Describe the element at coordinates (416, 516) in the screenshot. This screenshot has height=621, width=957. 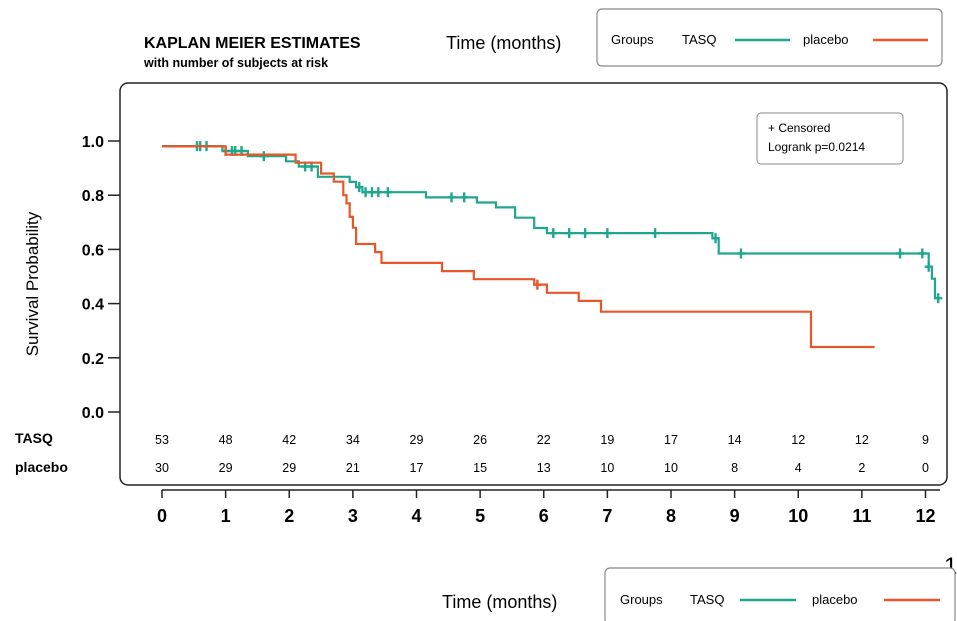
I see `x-tick-label: 4` at that location.